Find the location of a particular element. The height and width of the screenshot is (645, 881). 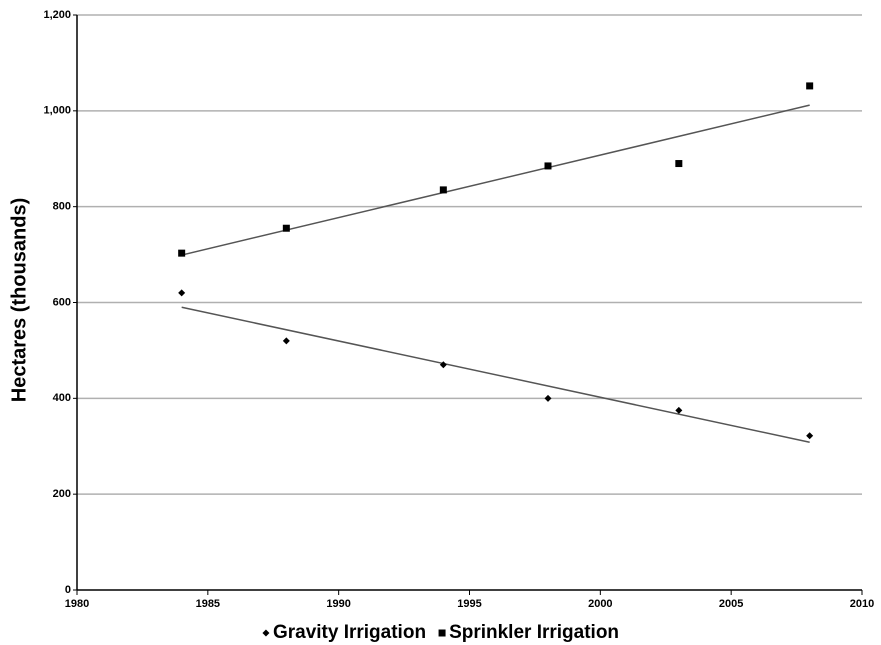

y-tick-label: 1,200 is located at coordinates (57, 15).